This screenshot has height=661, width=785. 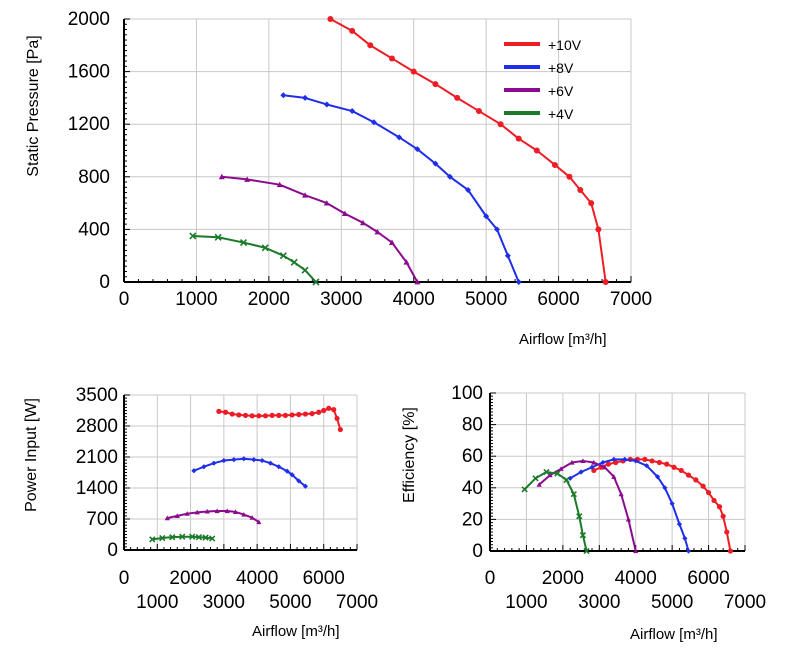 I want to click on y-tick-label: 700, so click(x=102, y=519).